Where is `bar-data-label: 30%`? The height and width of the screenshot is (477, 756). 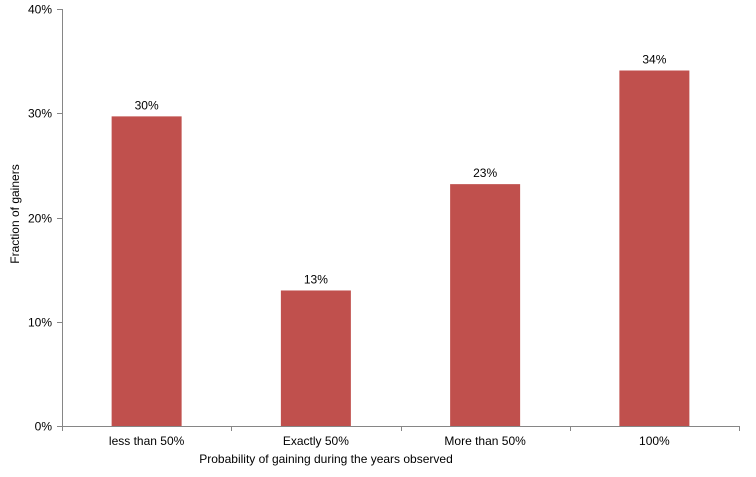
bar-data-label: 30% is located at coordinates (147, 105).